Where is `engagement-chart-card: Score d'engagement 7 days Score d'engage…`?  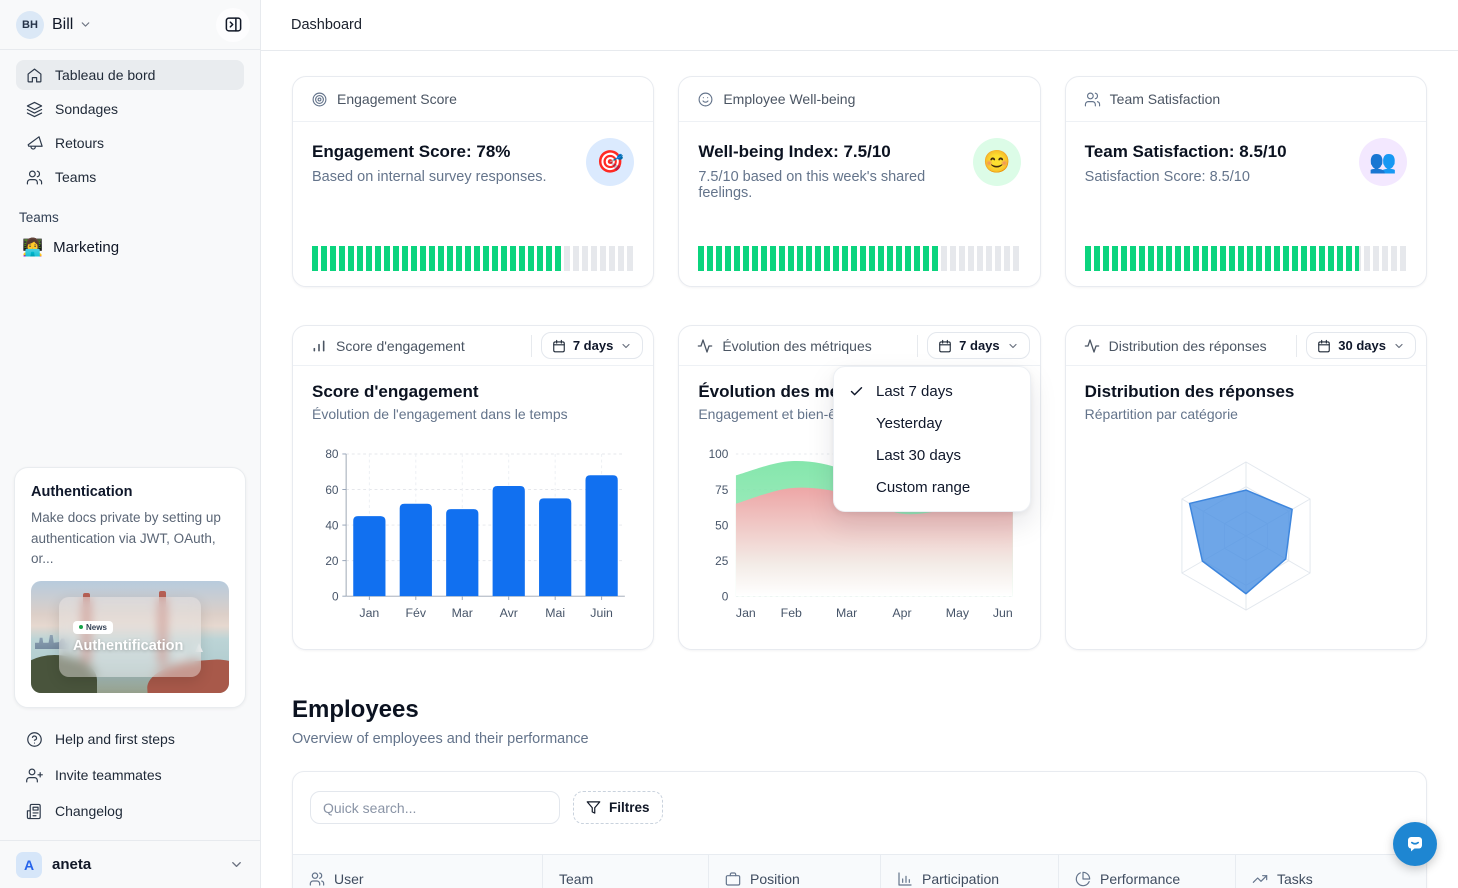
engagement-chart-card: Score d'engagement 7 days Score d'engage… is located at coordinates (473, 487).